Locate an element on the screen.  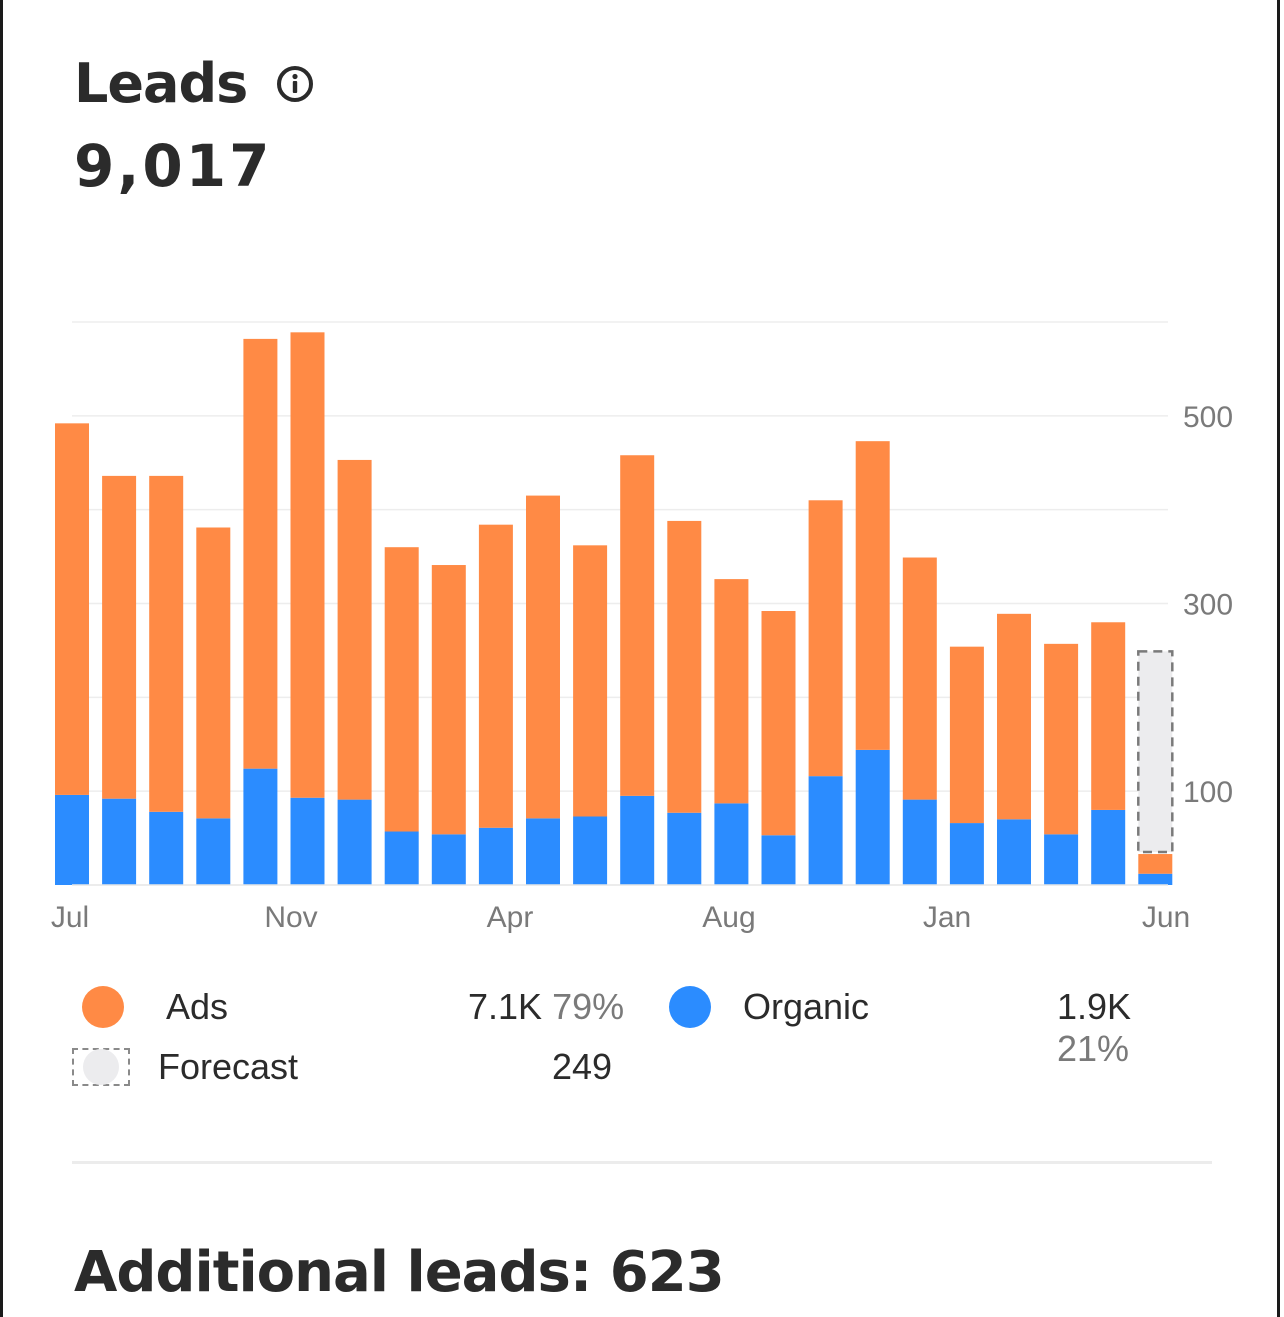
x-tick-label: Nov is located at coordinates (290, 917).